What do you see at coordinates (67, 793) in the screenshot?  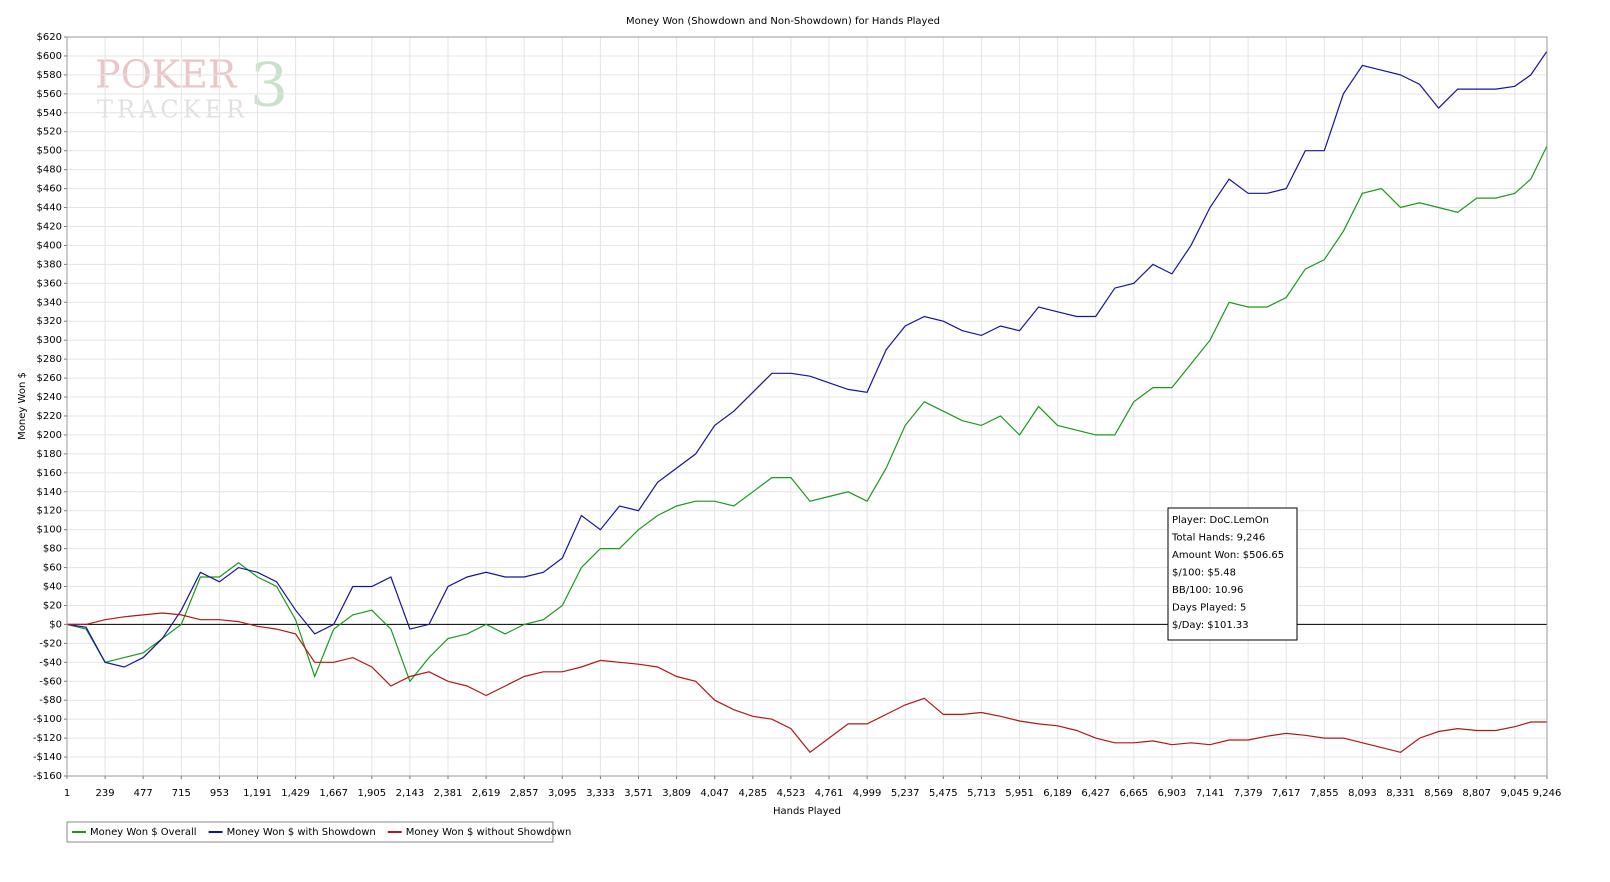 I see `x-tick-label: 1` at bounding box center [67, 793].